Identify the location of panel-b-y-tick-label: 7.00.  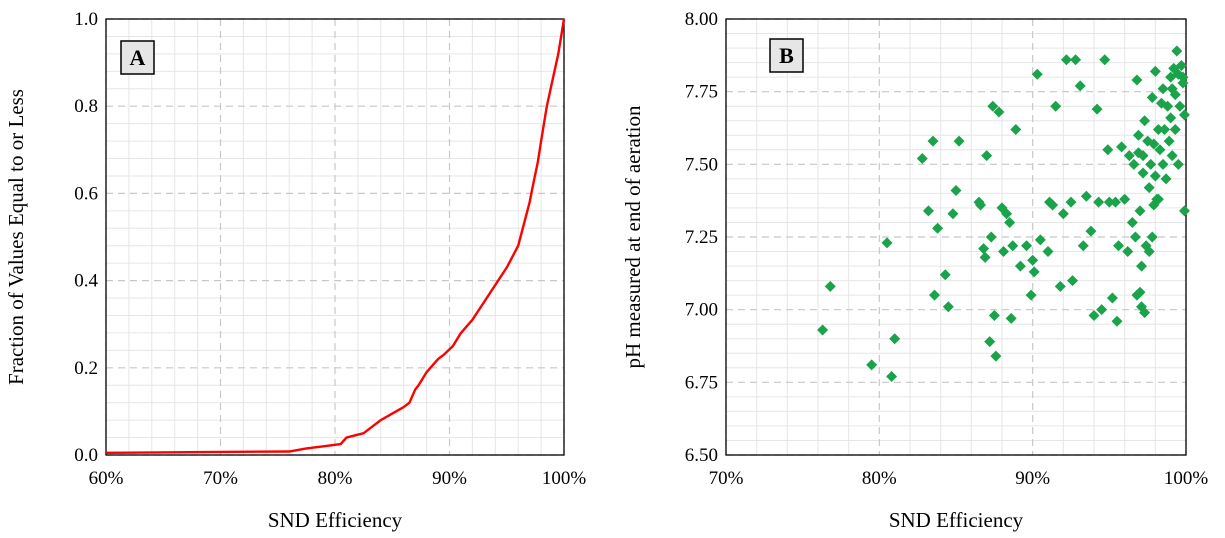
(701, 310).